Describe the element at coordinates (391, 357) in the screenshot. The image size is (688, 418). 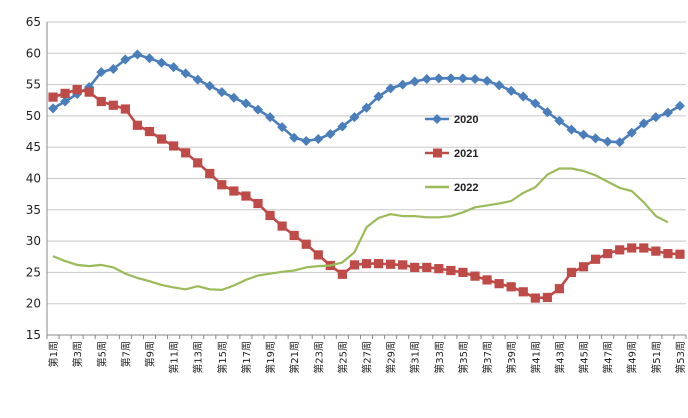
I see `x-tick-label: 第29周` at that location.